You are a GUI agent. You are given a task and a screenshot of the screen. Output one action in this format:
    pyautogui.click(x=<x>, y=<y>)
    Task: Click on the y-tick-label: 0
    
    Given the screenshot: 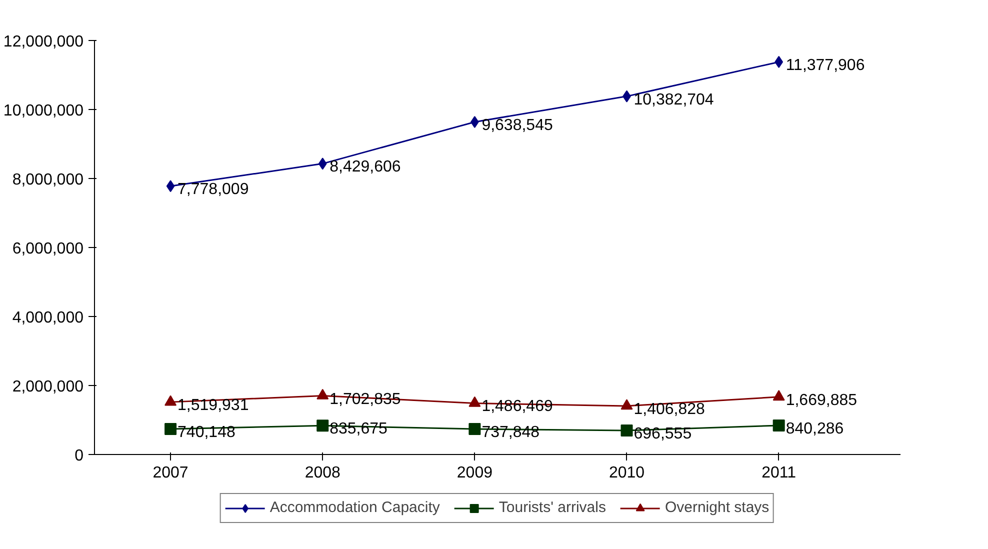 What is the action you would take?
    pyautogui.click(x=79, y=456)
    